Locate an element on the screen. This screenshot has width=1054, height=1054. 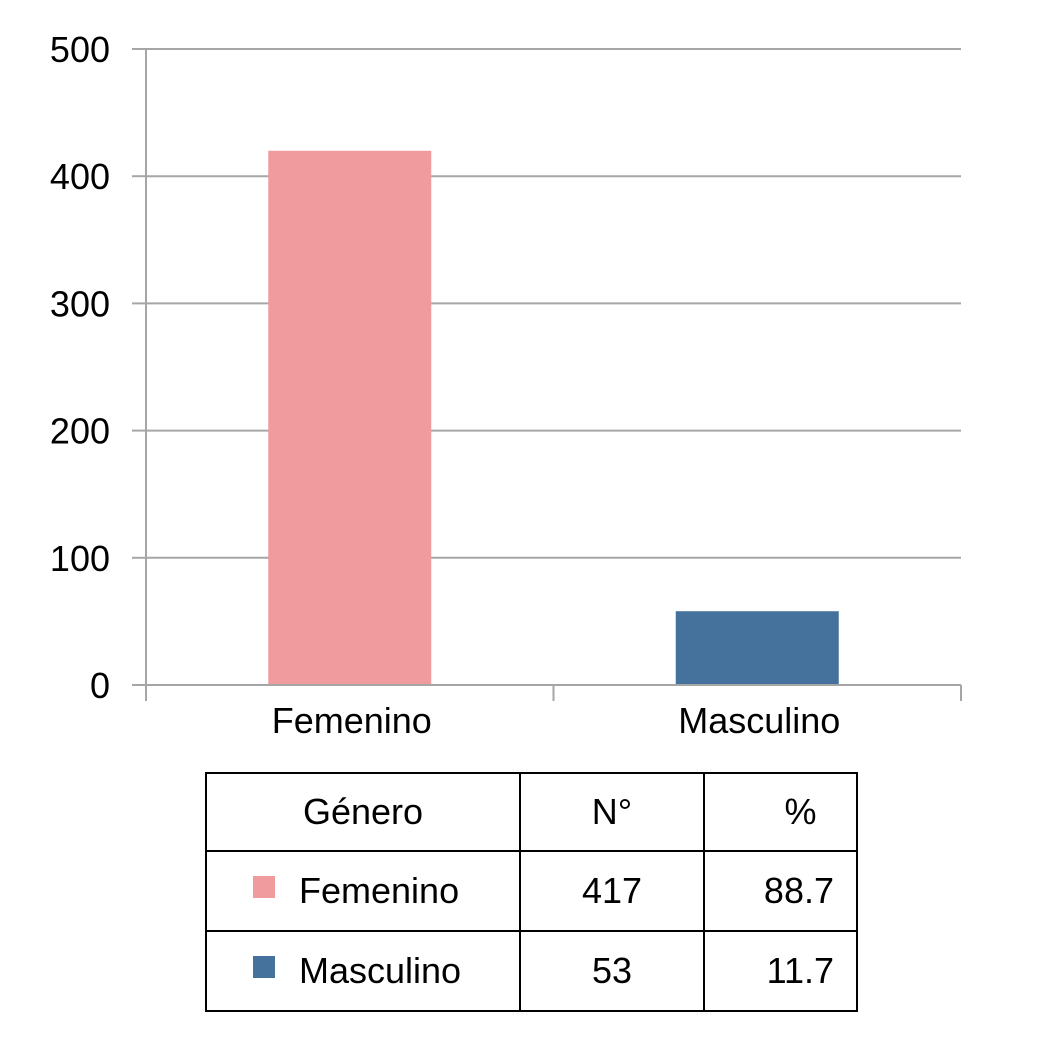
table-row: Masculino 53 11.7 is located at coordinates (531, 971).